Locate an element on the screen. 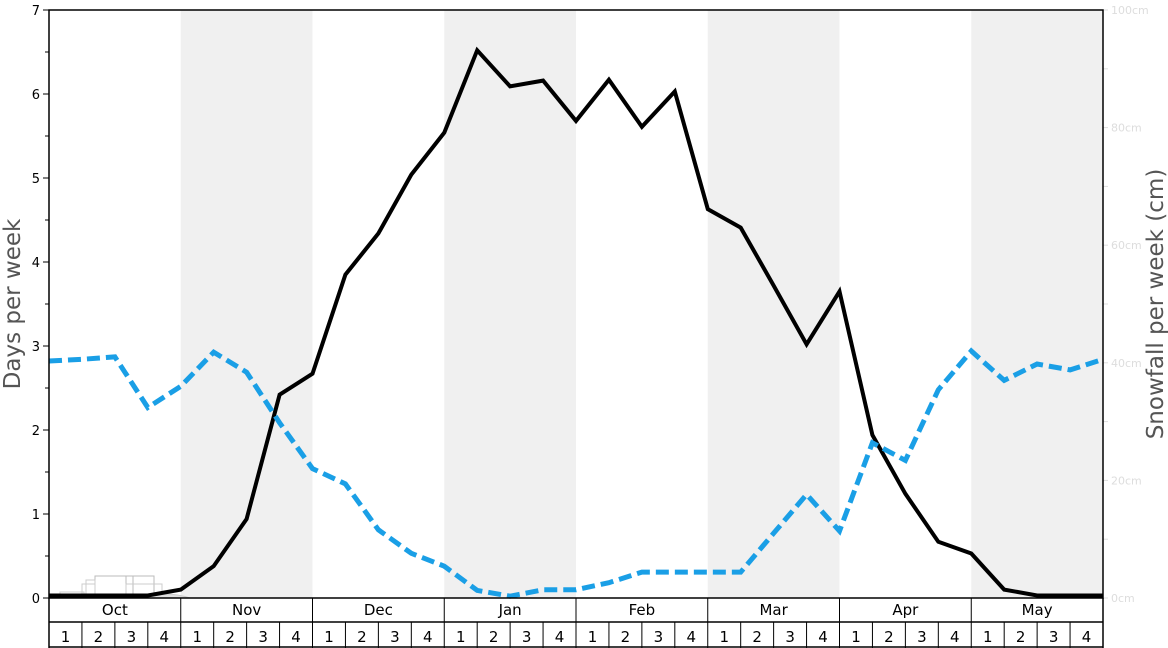  y-tick-label: 1 is located at coordinates (36, 515).